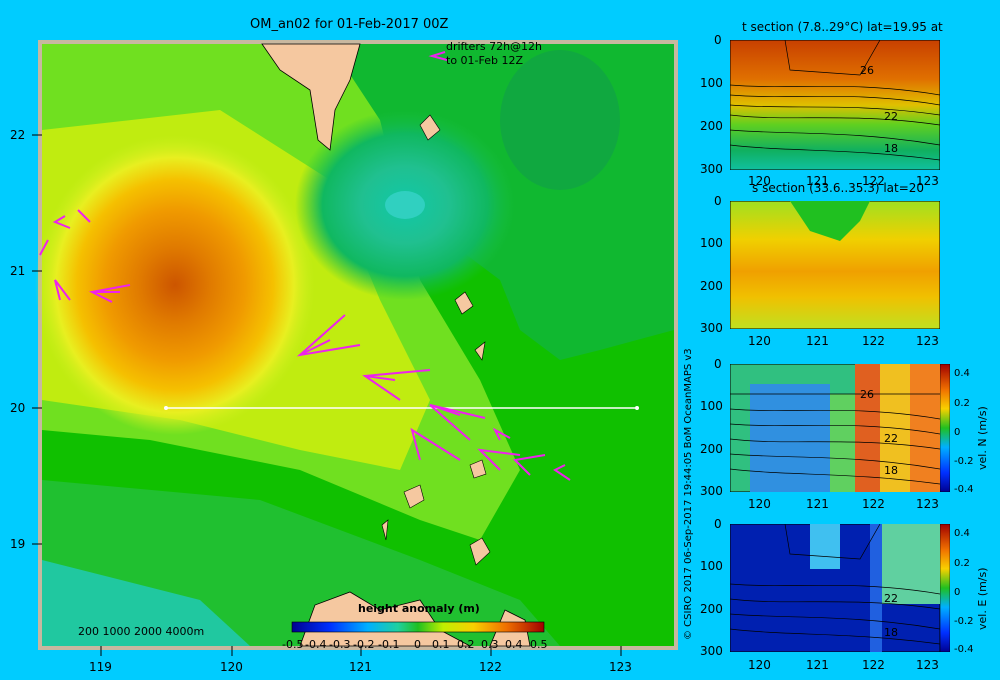 This screenshot has width=1000, height=680. I want to click on vn-x-122: 122, so click(873, 504).